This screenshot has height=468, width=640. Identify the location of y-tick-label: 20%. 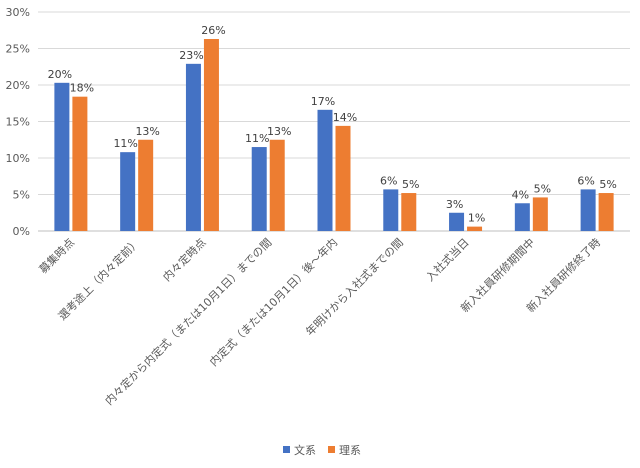
(18, 85).